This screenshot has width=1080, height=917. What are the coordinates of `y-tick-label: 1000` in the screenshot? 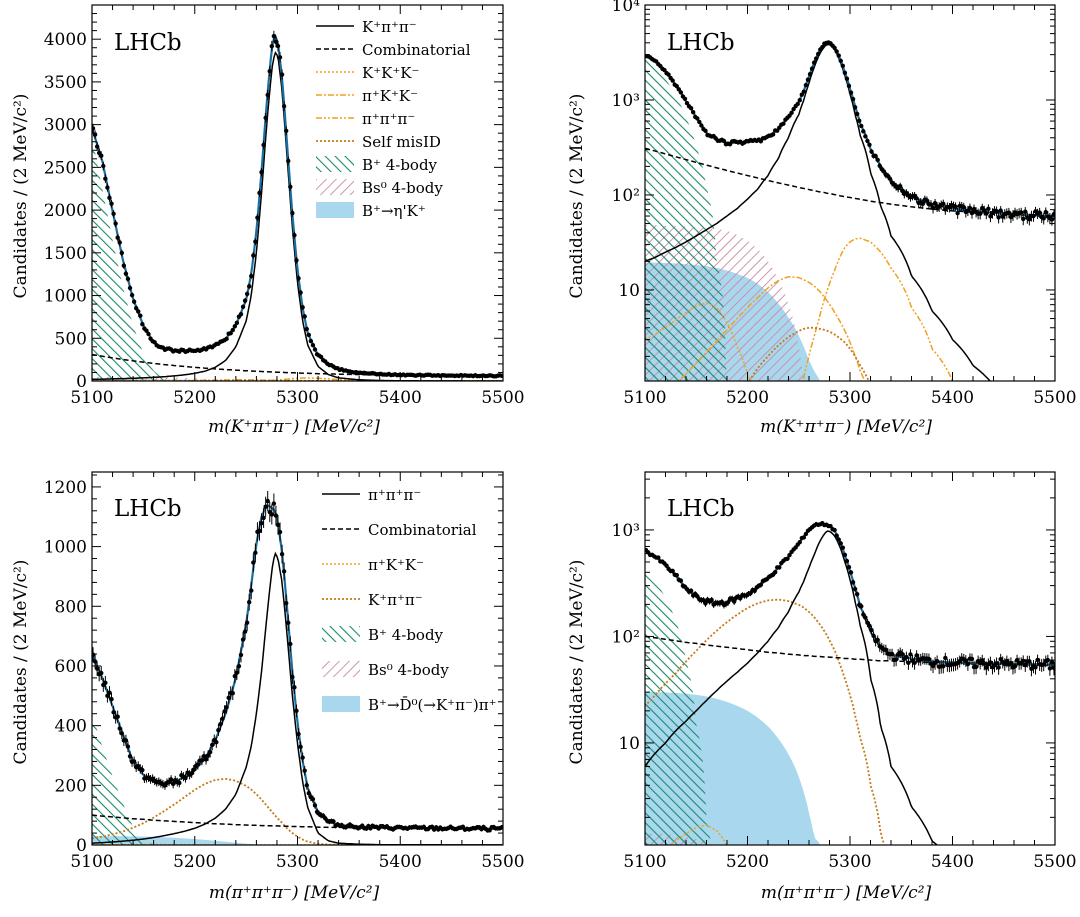 It's located at (65, 297).